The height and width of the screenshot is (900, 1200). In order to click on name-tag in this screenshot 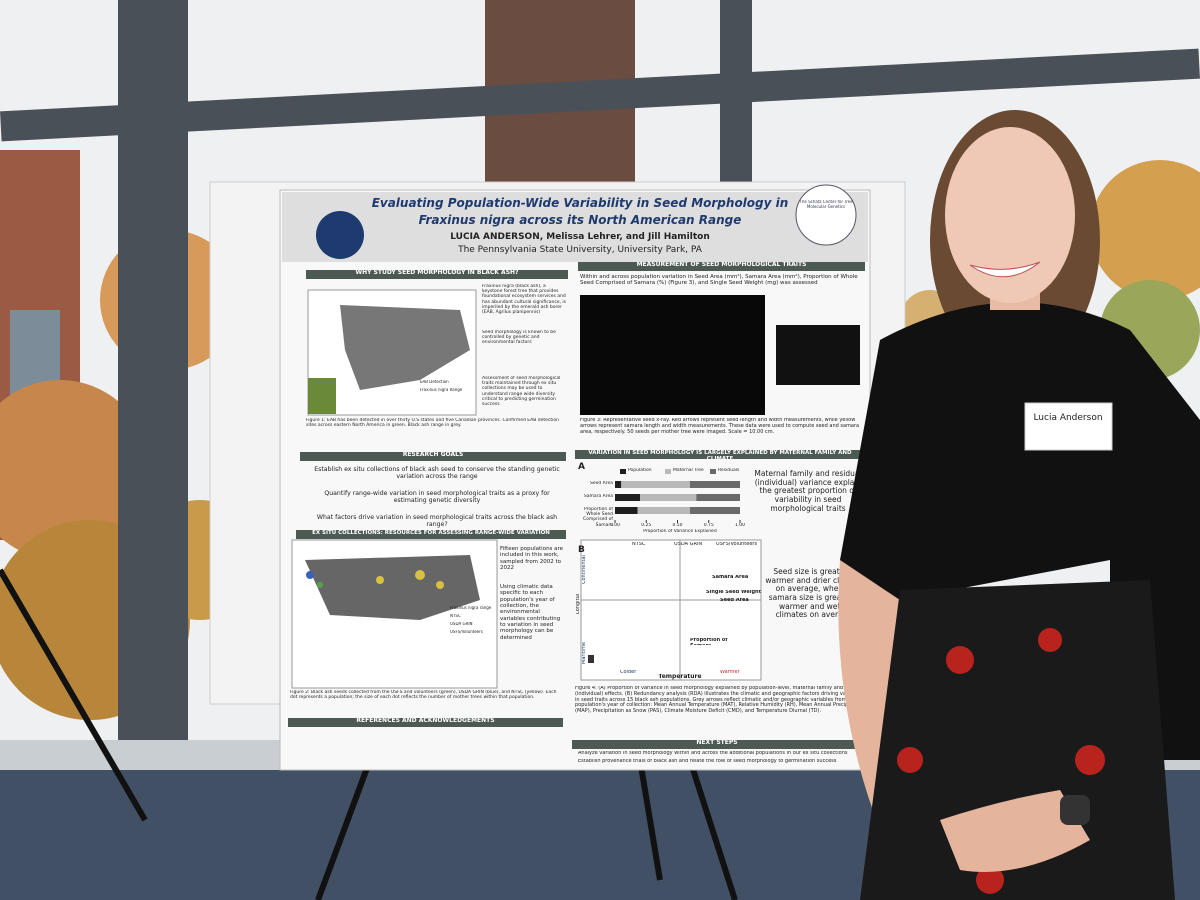, I will do `click(1068, 426)`.